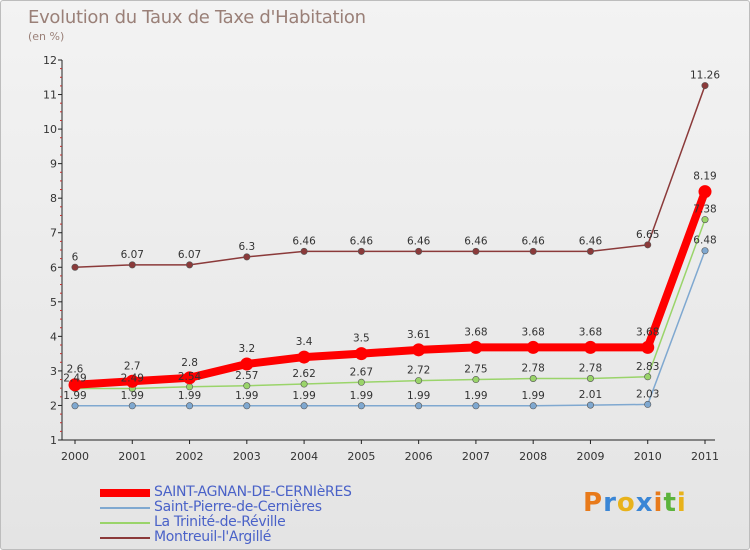 The image size is (750, 550). I want to click on data-label: 2.6, so click(75, 370).